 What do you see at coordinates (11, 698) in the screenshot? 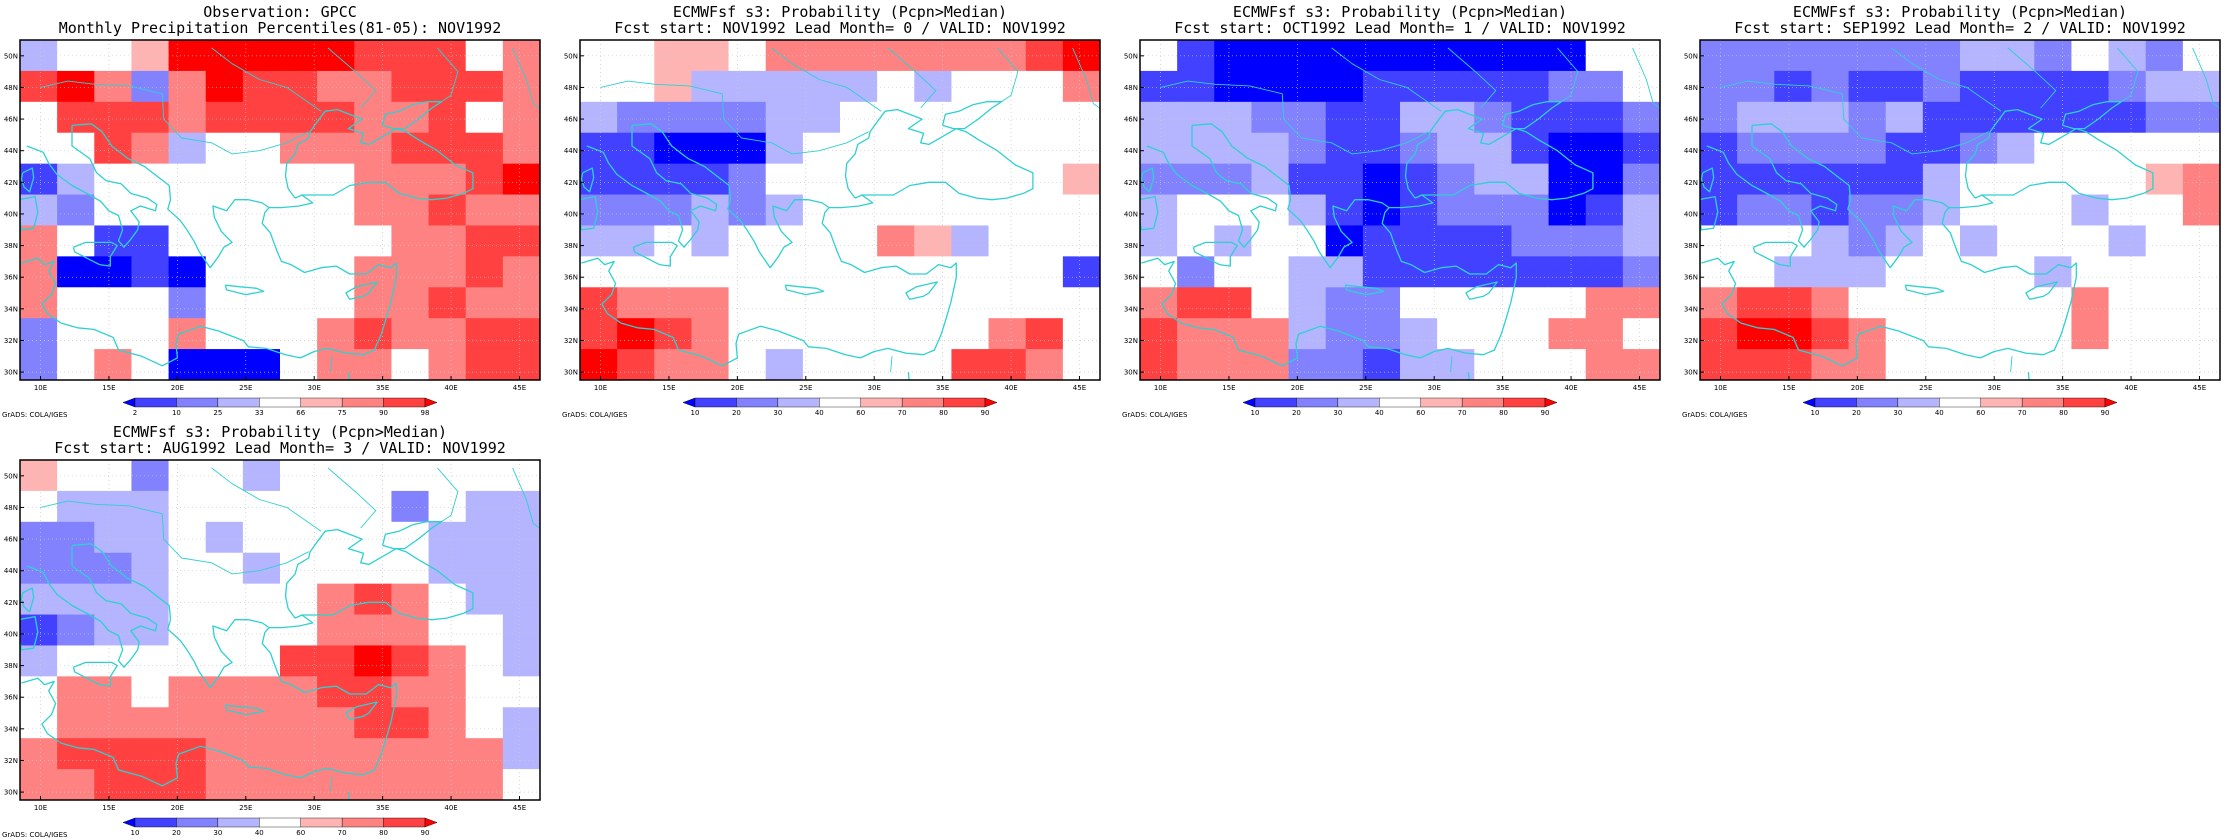
I see `lat-tick-label: 36N` at bounding box center [11, 698].